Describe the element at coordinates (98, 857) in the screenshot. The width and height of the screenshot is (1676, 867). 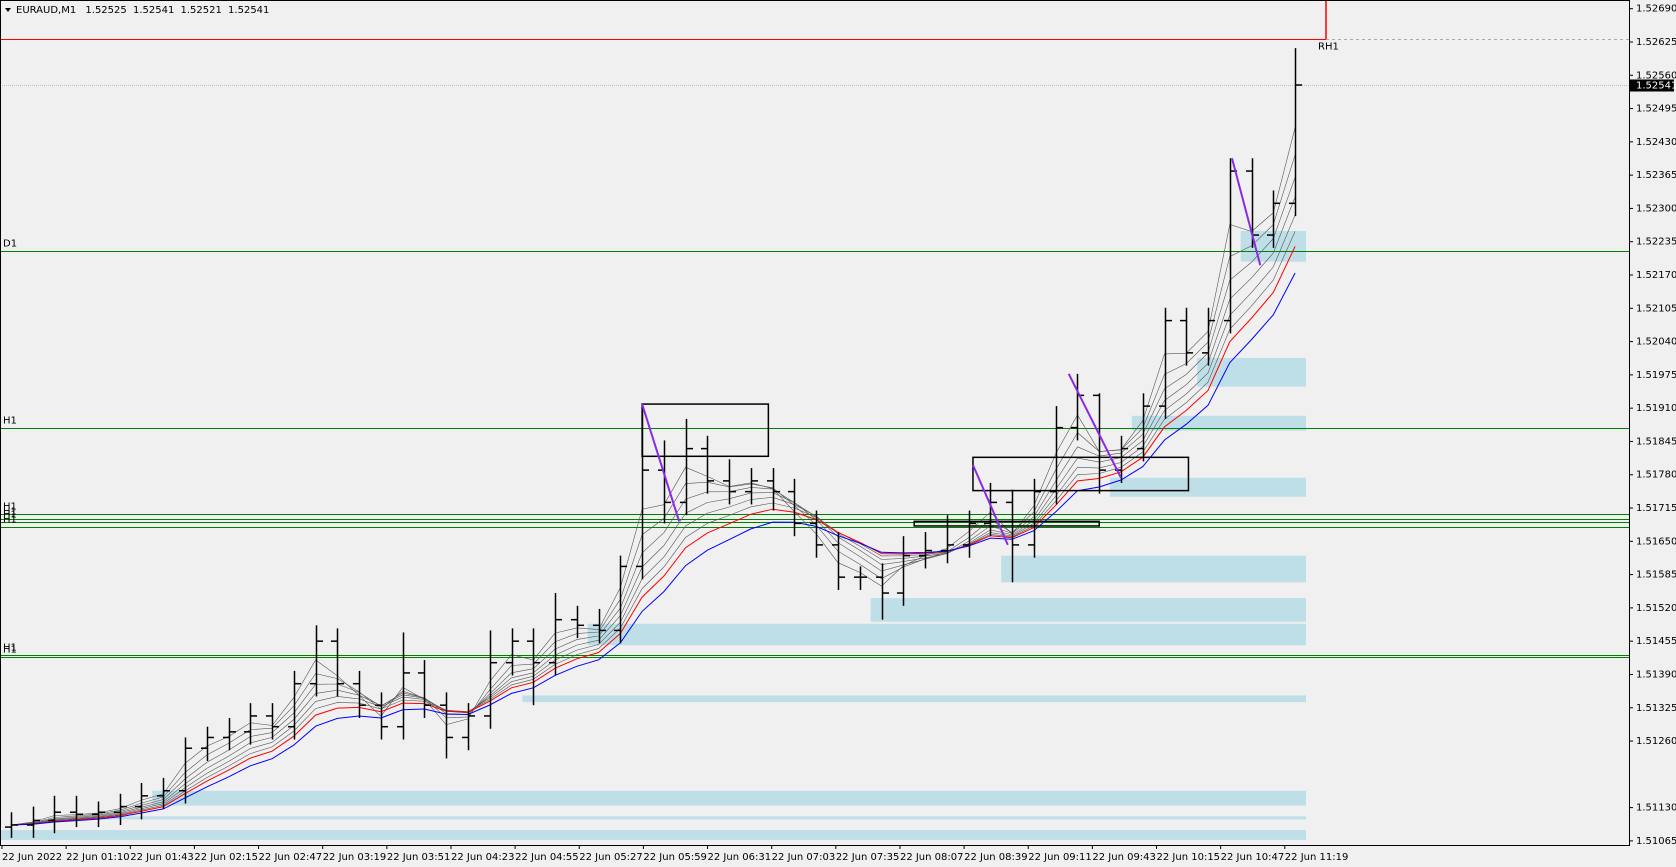
I see `x-tick-label: 22 Jun 01:10` at that location.